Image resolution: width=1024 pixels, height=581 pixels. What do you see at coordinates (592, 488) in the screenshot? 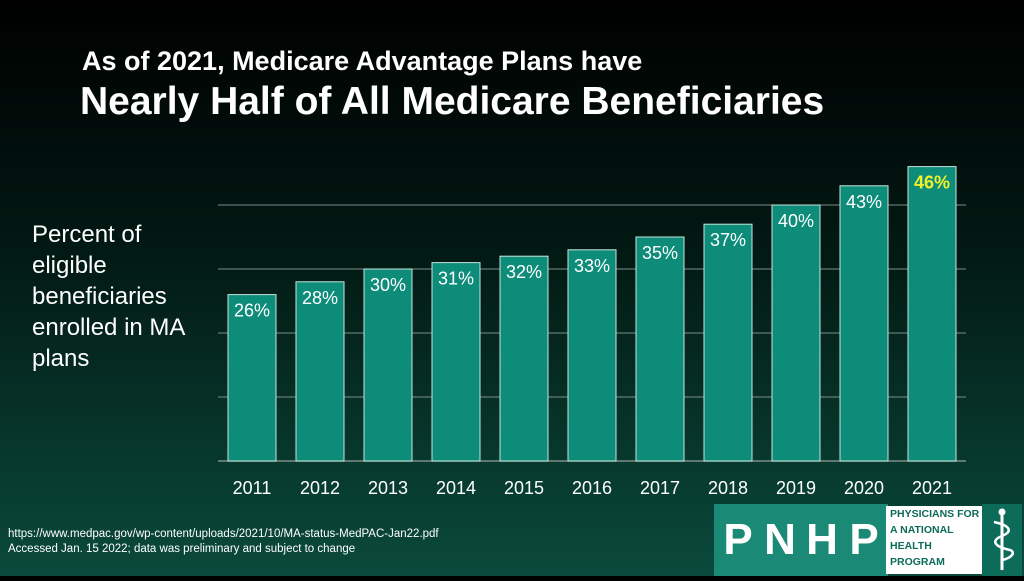
I see `x-tick-label: 2016` at bounding box center [592, 488].